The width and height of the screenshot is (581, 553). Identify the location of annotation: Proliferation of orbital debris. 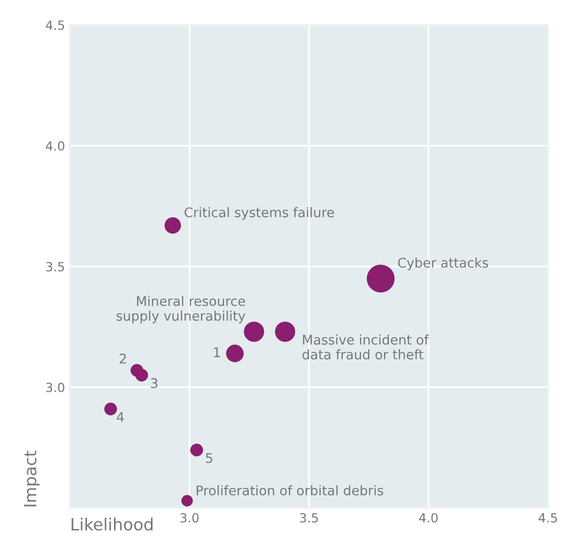
(290, 490).